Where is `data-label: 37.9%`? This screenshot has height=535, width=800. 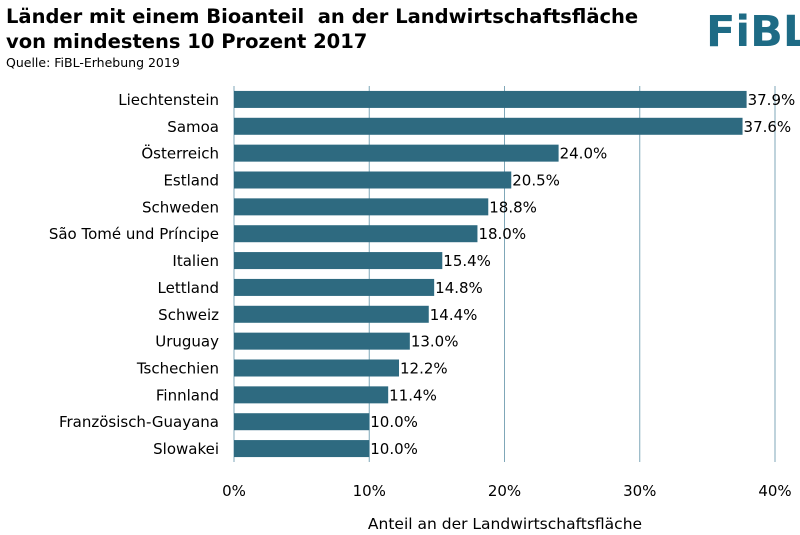
data-label: 37.9% is located at coordinates (772, 100).